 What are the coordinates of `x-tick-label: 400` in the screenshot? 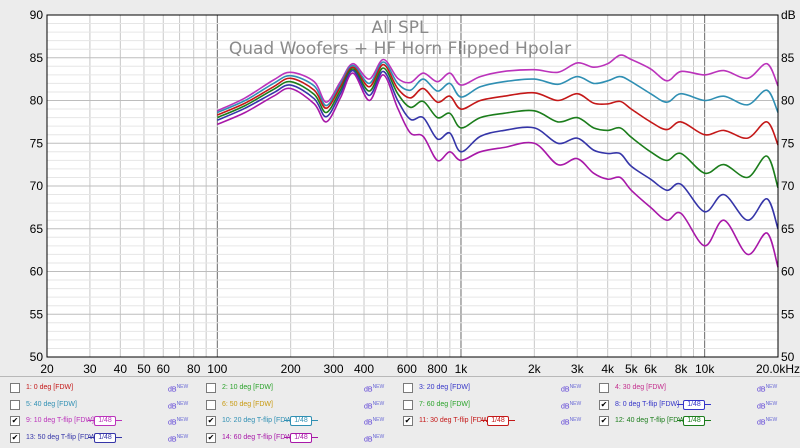 It's located at (364, 369).